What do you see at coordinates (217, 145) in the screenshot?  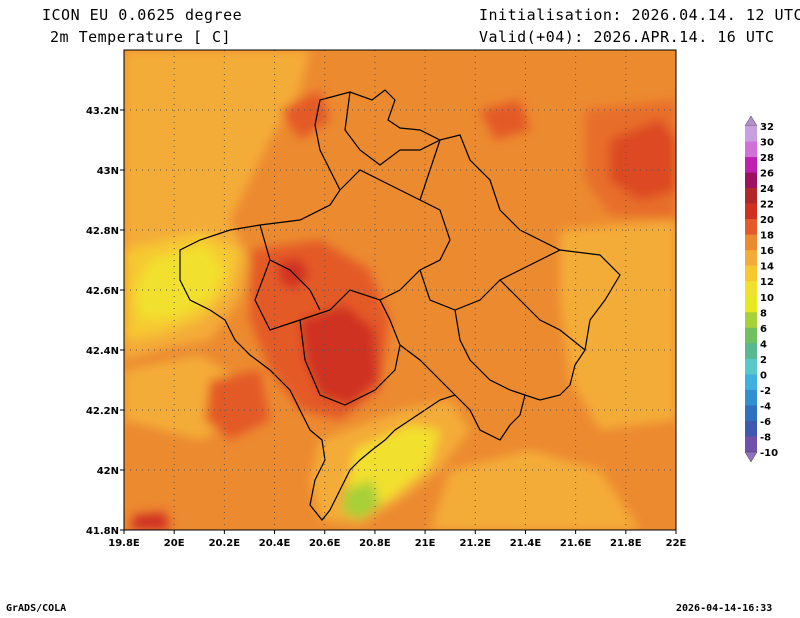 I see `field-16-northwest` at bounding box center [217, 145].